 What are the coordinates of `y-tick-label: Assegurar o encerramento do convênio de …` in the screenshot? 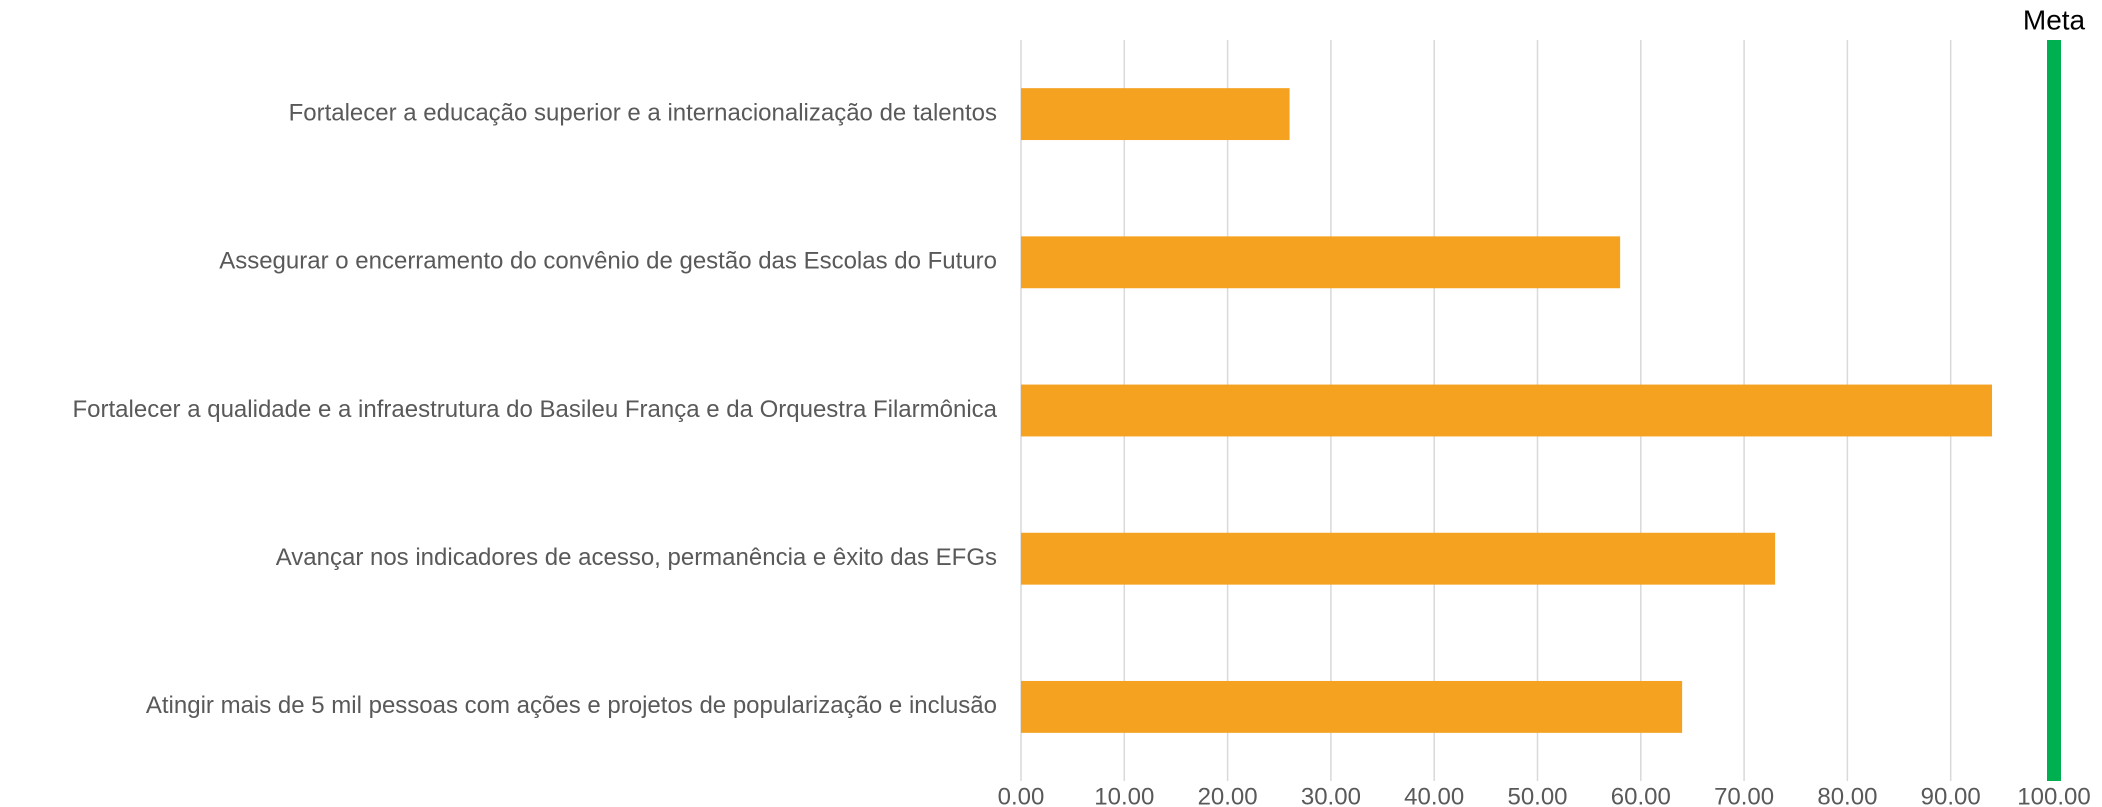 It's located at (608, 261).